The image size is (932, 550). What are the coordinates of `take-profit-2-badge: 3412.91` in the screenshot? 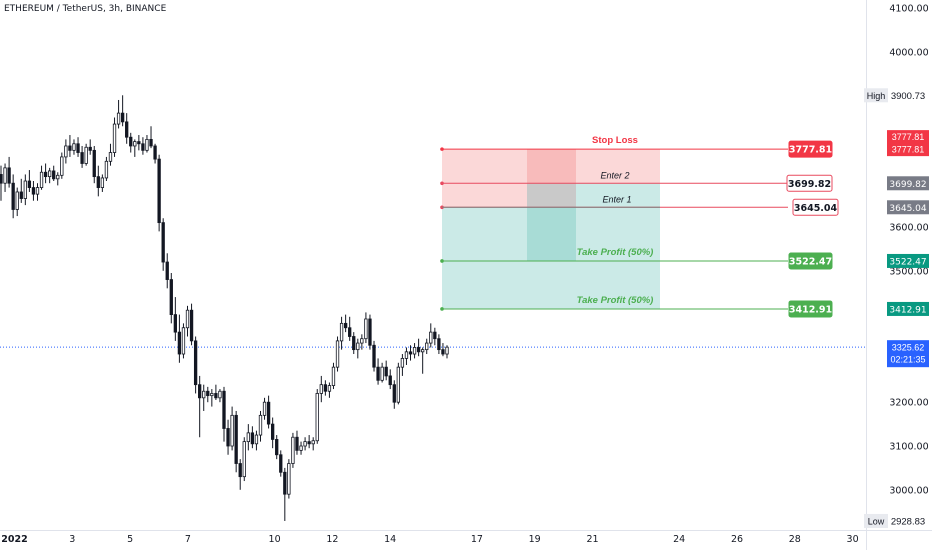 It's located at (810, 309).